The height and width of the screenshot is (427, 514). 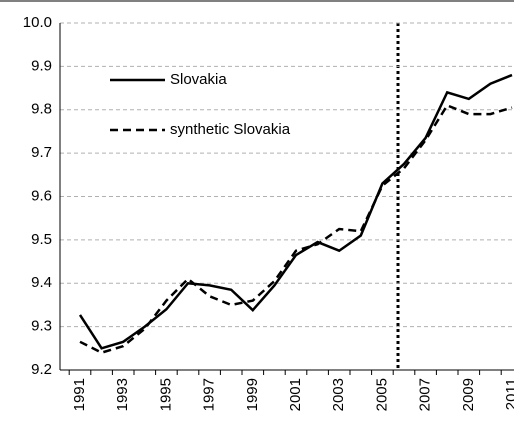 I want to click on x-tick-label: 1999, so click(x=252, y=394).